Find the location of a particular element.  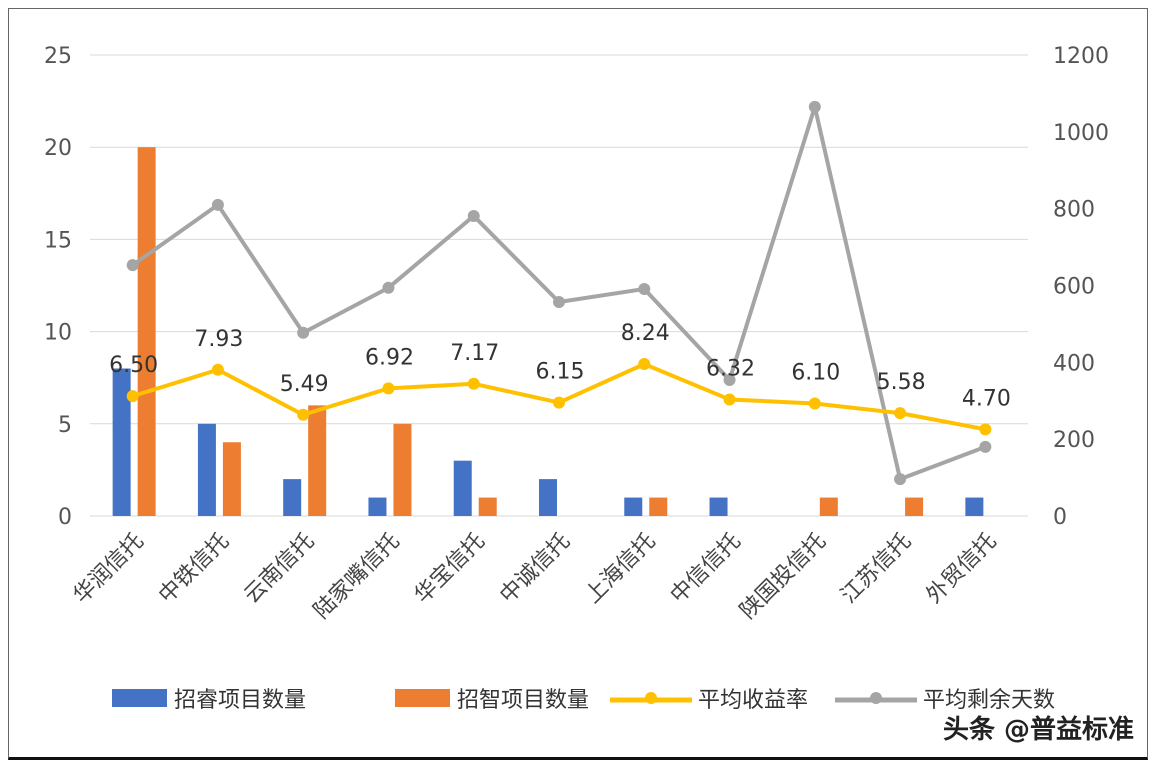

category-label: 云南信托 is located at coordinates (280, 569).